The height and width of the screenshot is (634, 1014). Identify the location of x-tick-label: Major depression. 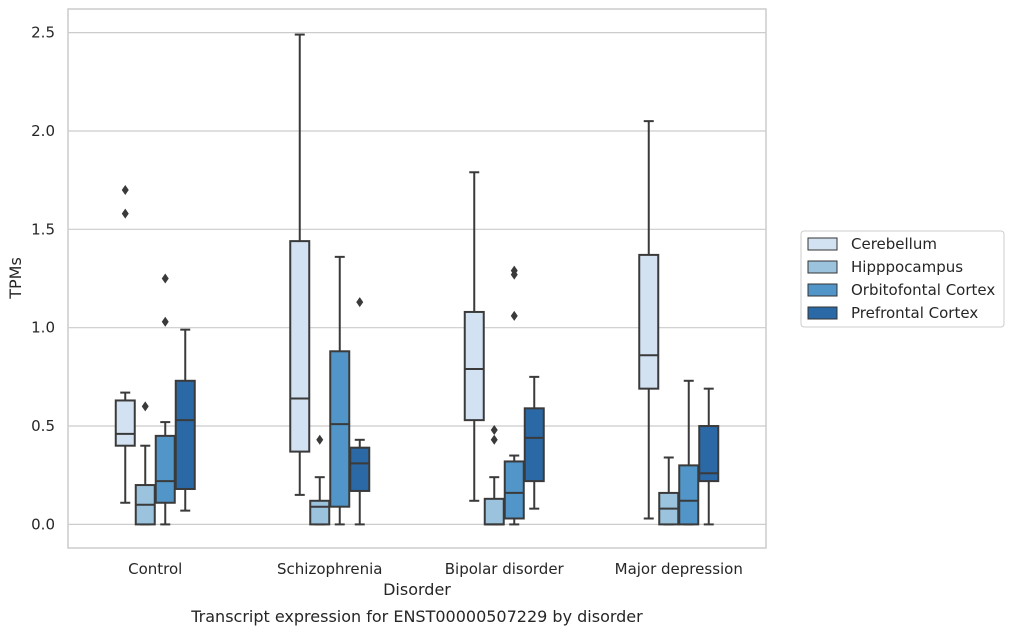
(679, 569).